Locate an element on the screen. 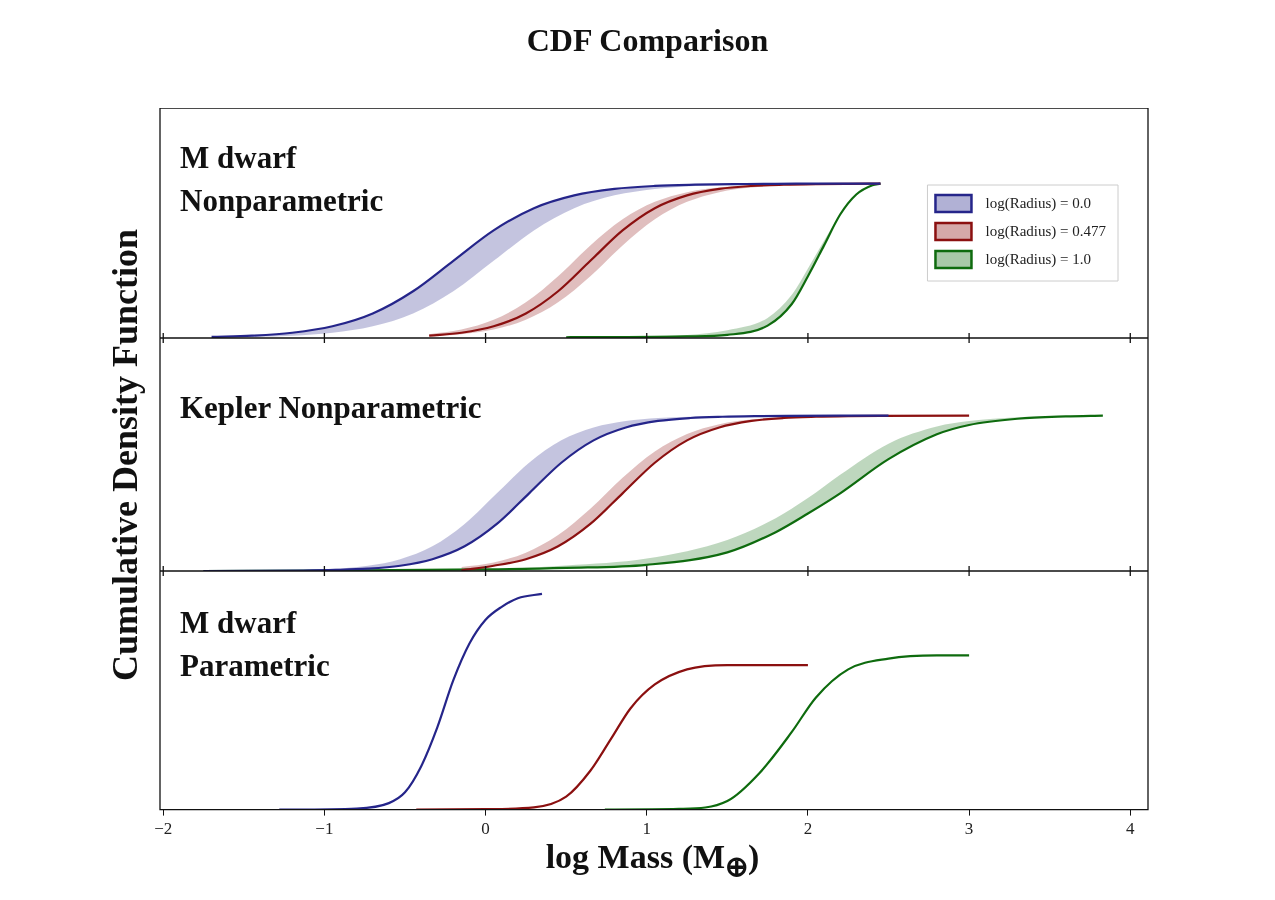 Image resolution: width=1275 pixels, height=900 pixels. y-axis-title: Cumulative Density Function is located at coordinates (125, 455).